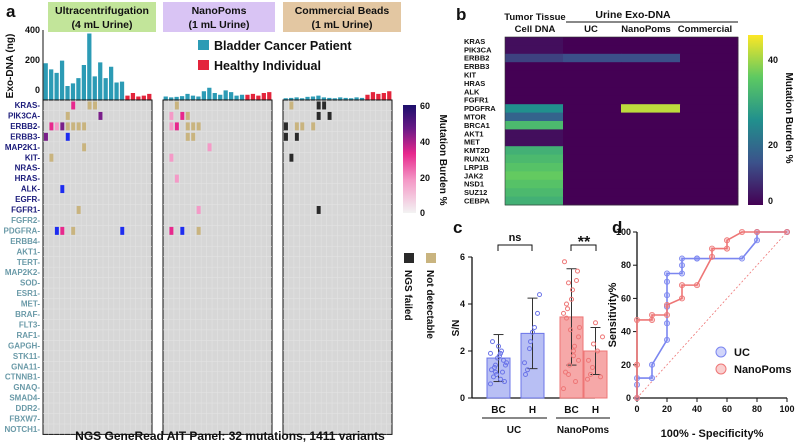 Image resolution: width=800 pixels, height=445 pixels. Describe the element at coordinates (25, 241) in the screenshot. I see `gene-label-13: ERBB4-` at that location.